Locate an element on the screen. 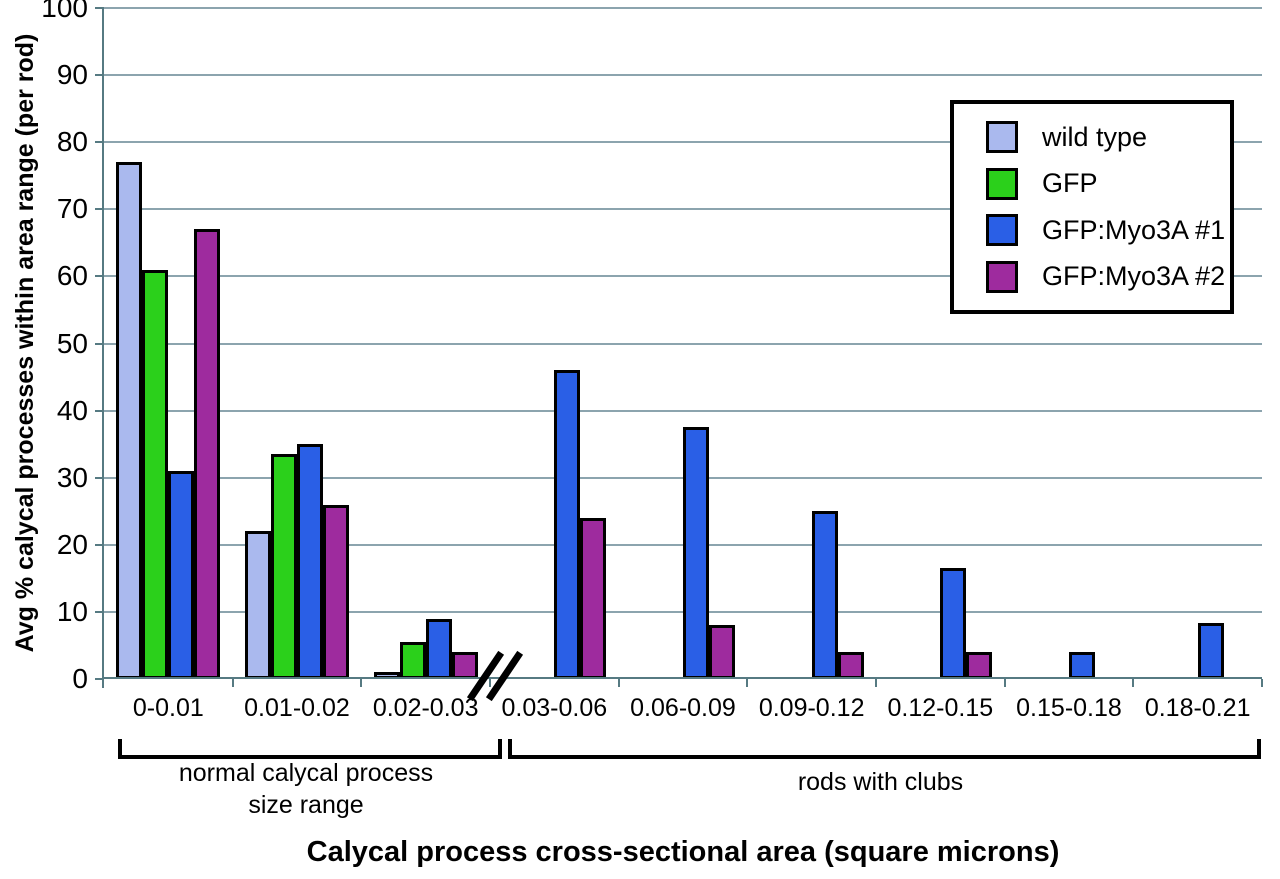  x-tick-label-0-0.01: 0-0.01 is located at coordinates (168, 708).